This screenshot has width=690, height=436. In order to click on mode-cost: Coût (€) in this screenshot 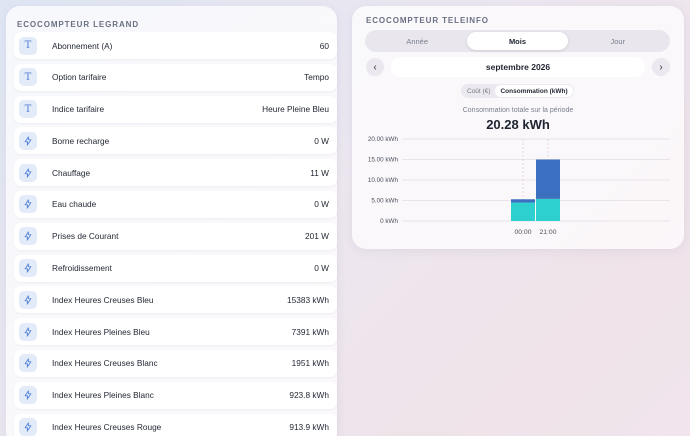, I will do `click(479, 91)`.